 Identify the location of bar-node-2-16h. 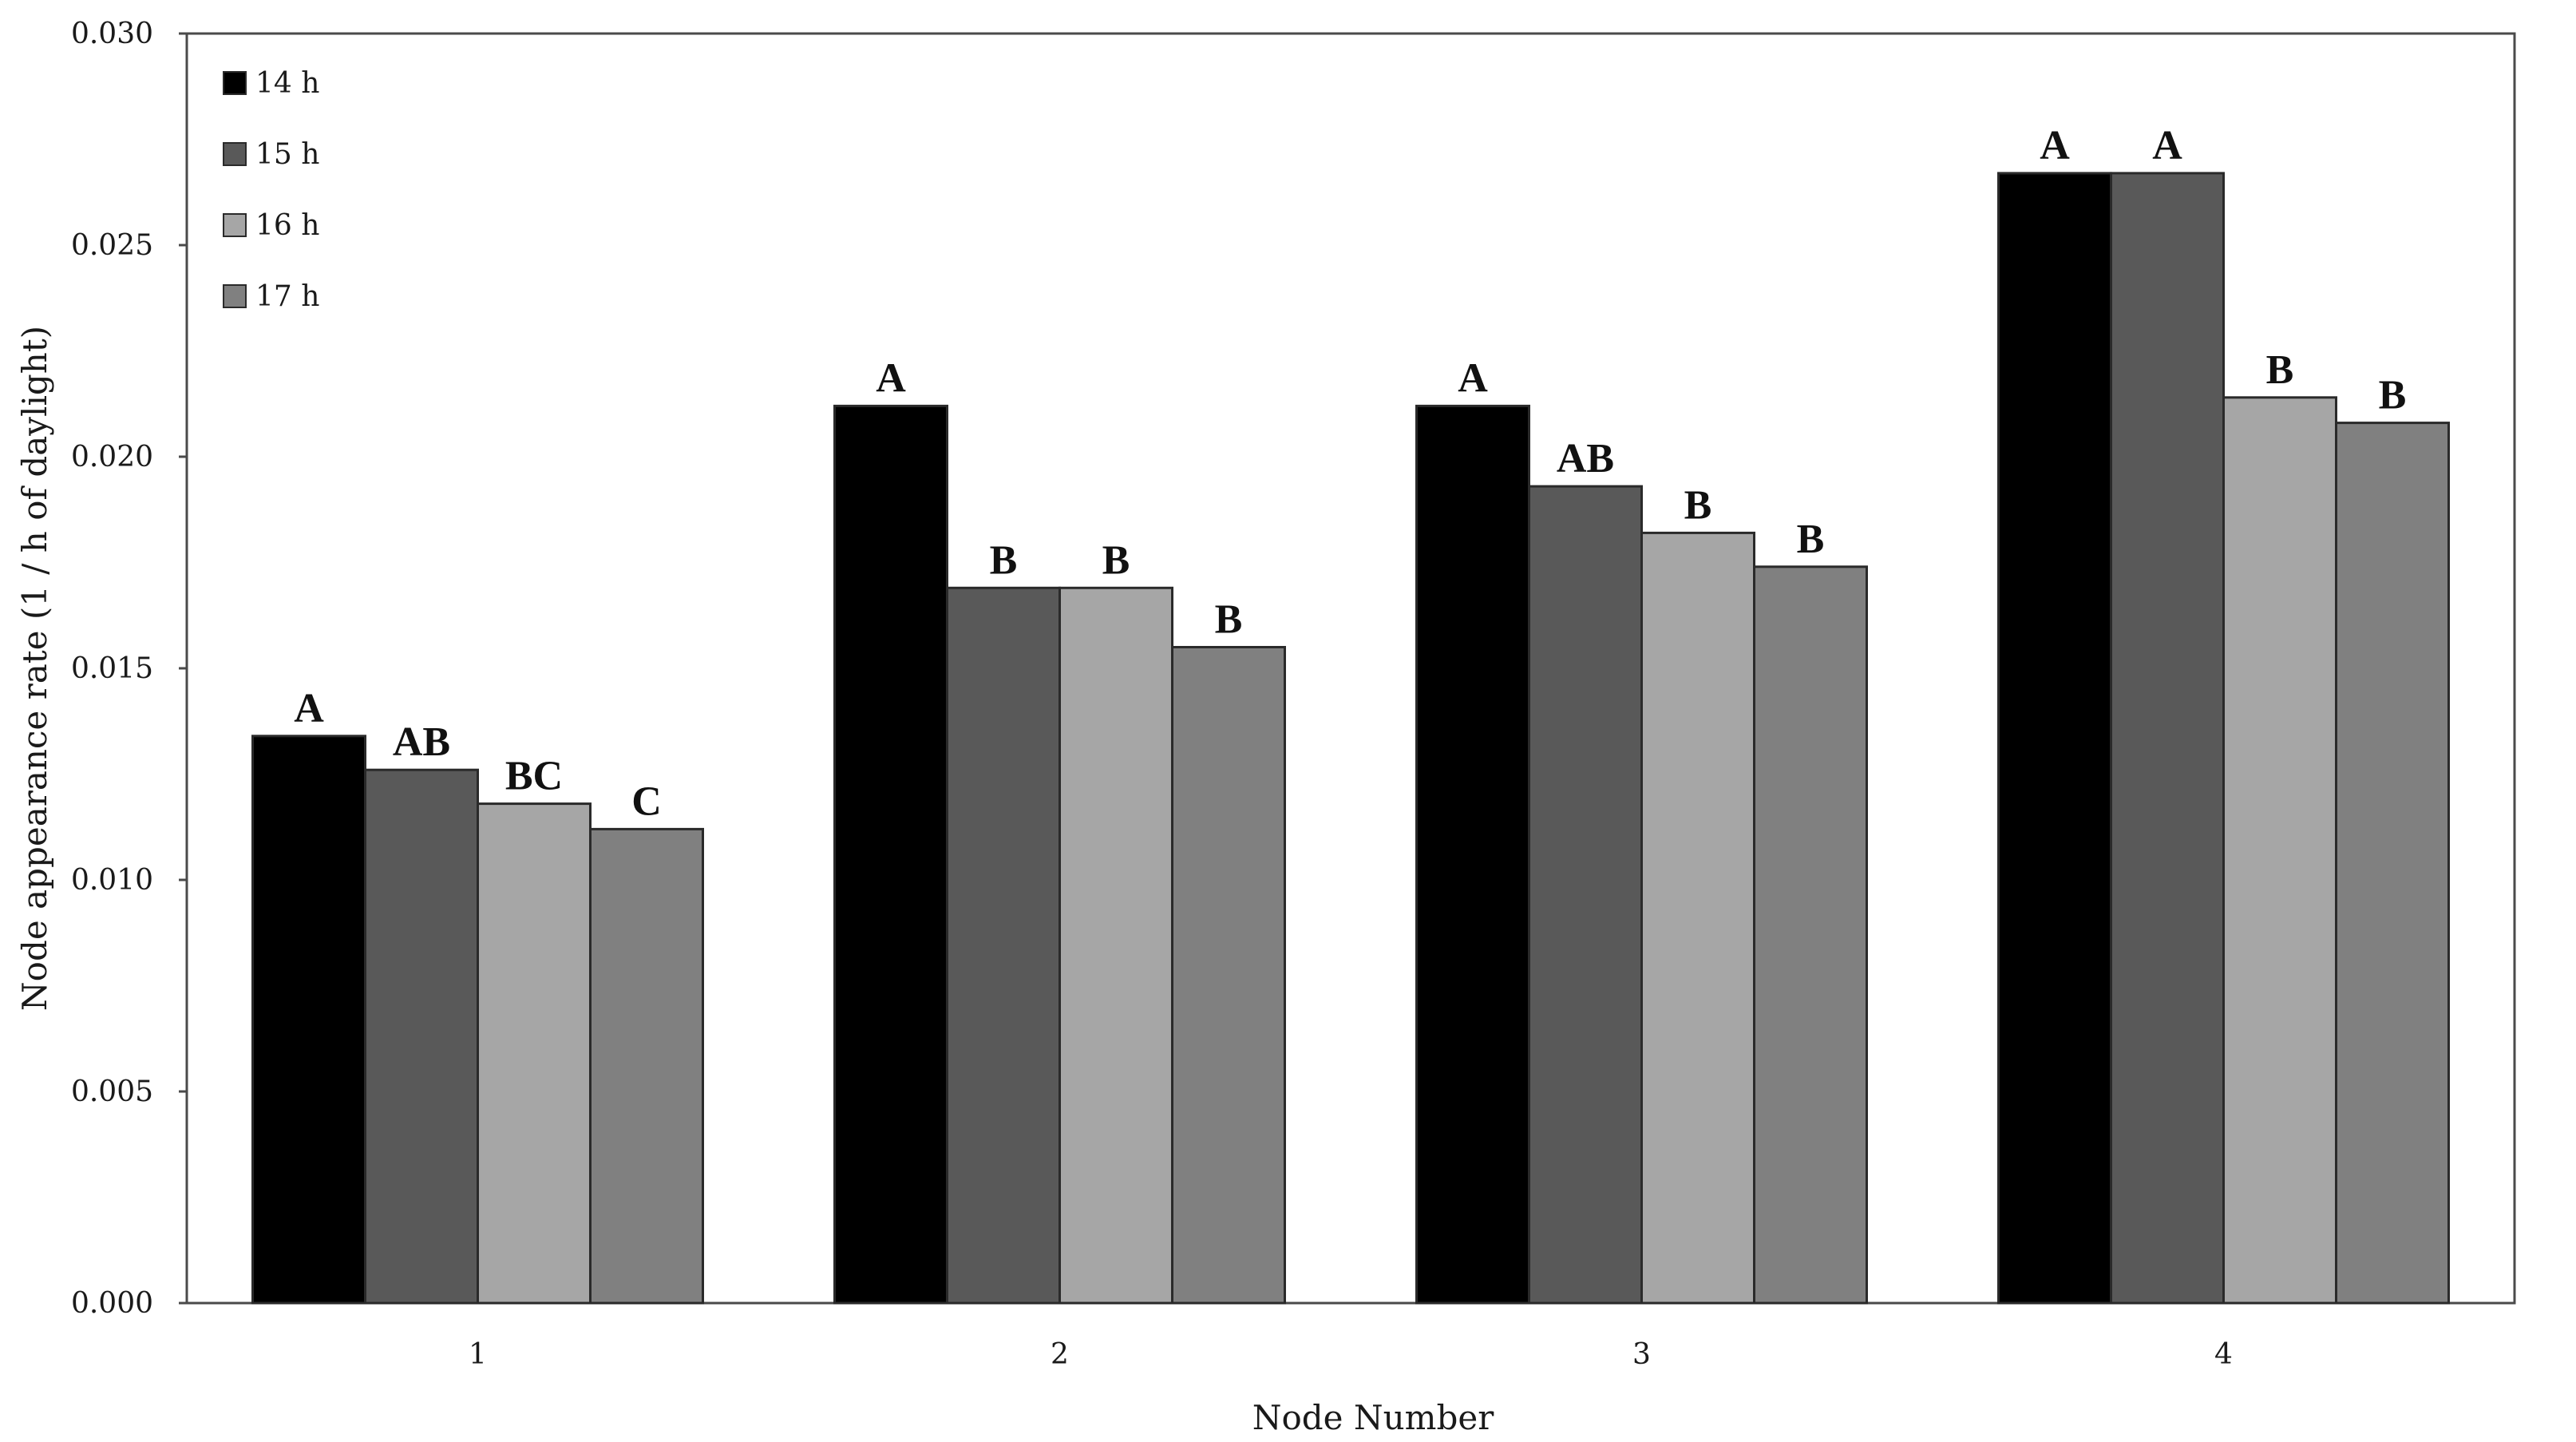
(1115, 945).